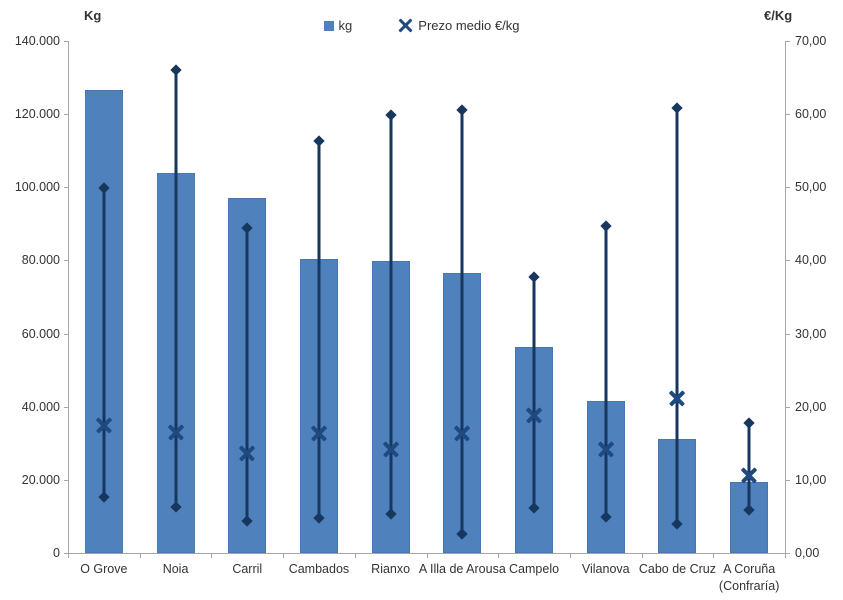 The width and height of the screenshot is (843, 600). What do you see at coordinates (405, 25) in the screenshot?
I see `x-marker-icon` at bounding box center [405, 25].